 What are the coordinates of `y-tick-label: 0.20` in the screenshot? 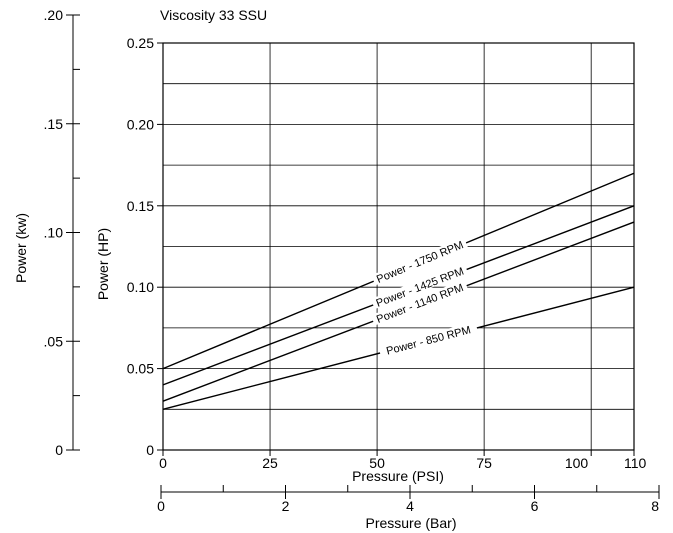 It's located at (140, 124).